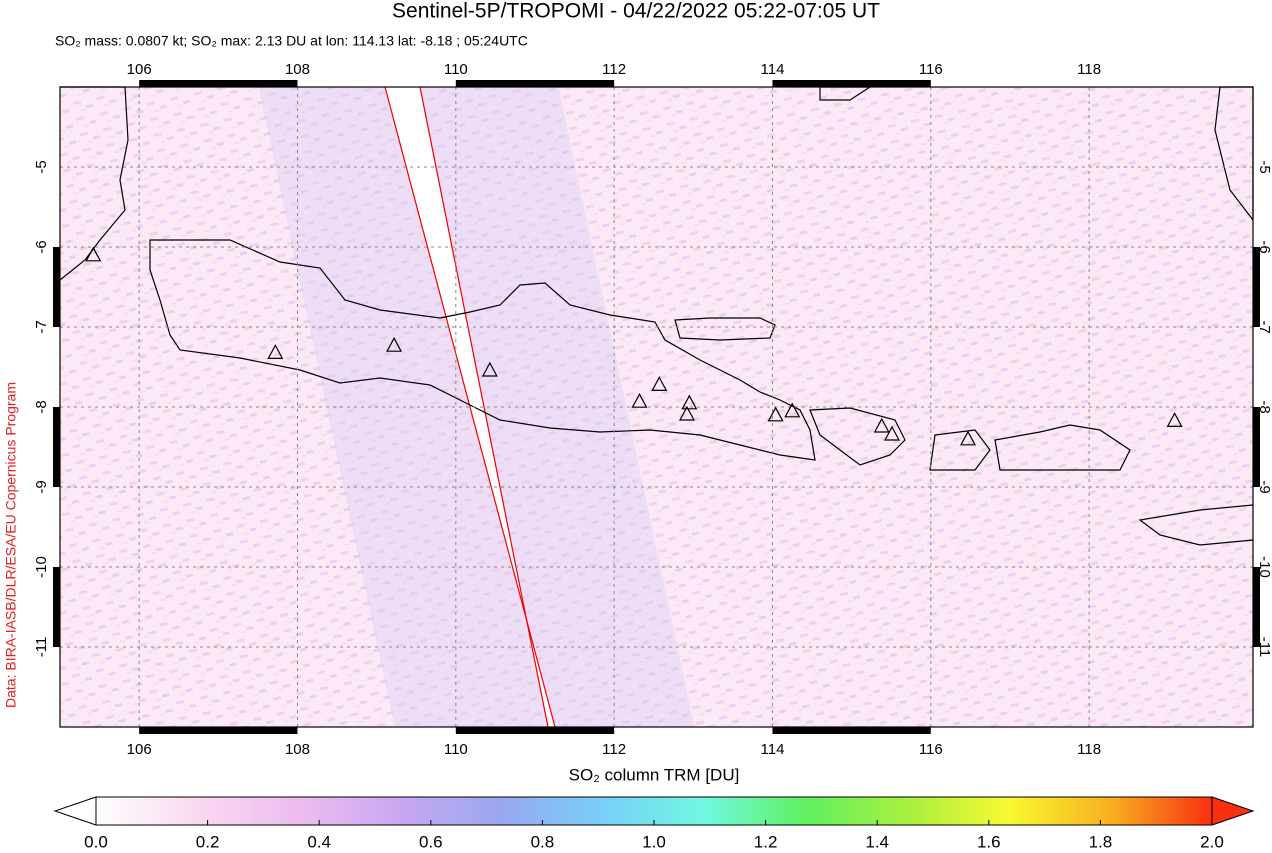  What do you see at coordinates (543, 841) in the screenshot?
I see `colorbar-tick-label: 0.8` at bounding box center [543, 841].